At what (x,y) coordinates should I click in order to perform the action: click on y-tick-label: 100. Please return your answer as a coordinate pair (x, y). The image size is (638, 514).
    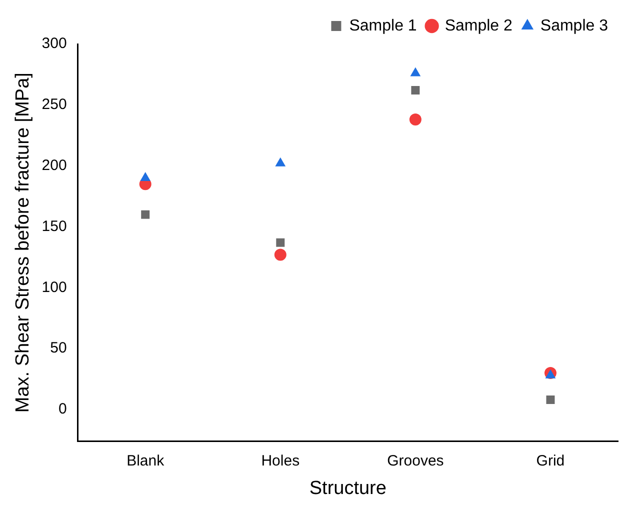
    Looking at the image, I should click on (54, 287).